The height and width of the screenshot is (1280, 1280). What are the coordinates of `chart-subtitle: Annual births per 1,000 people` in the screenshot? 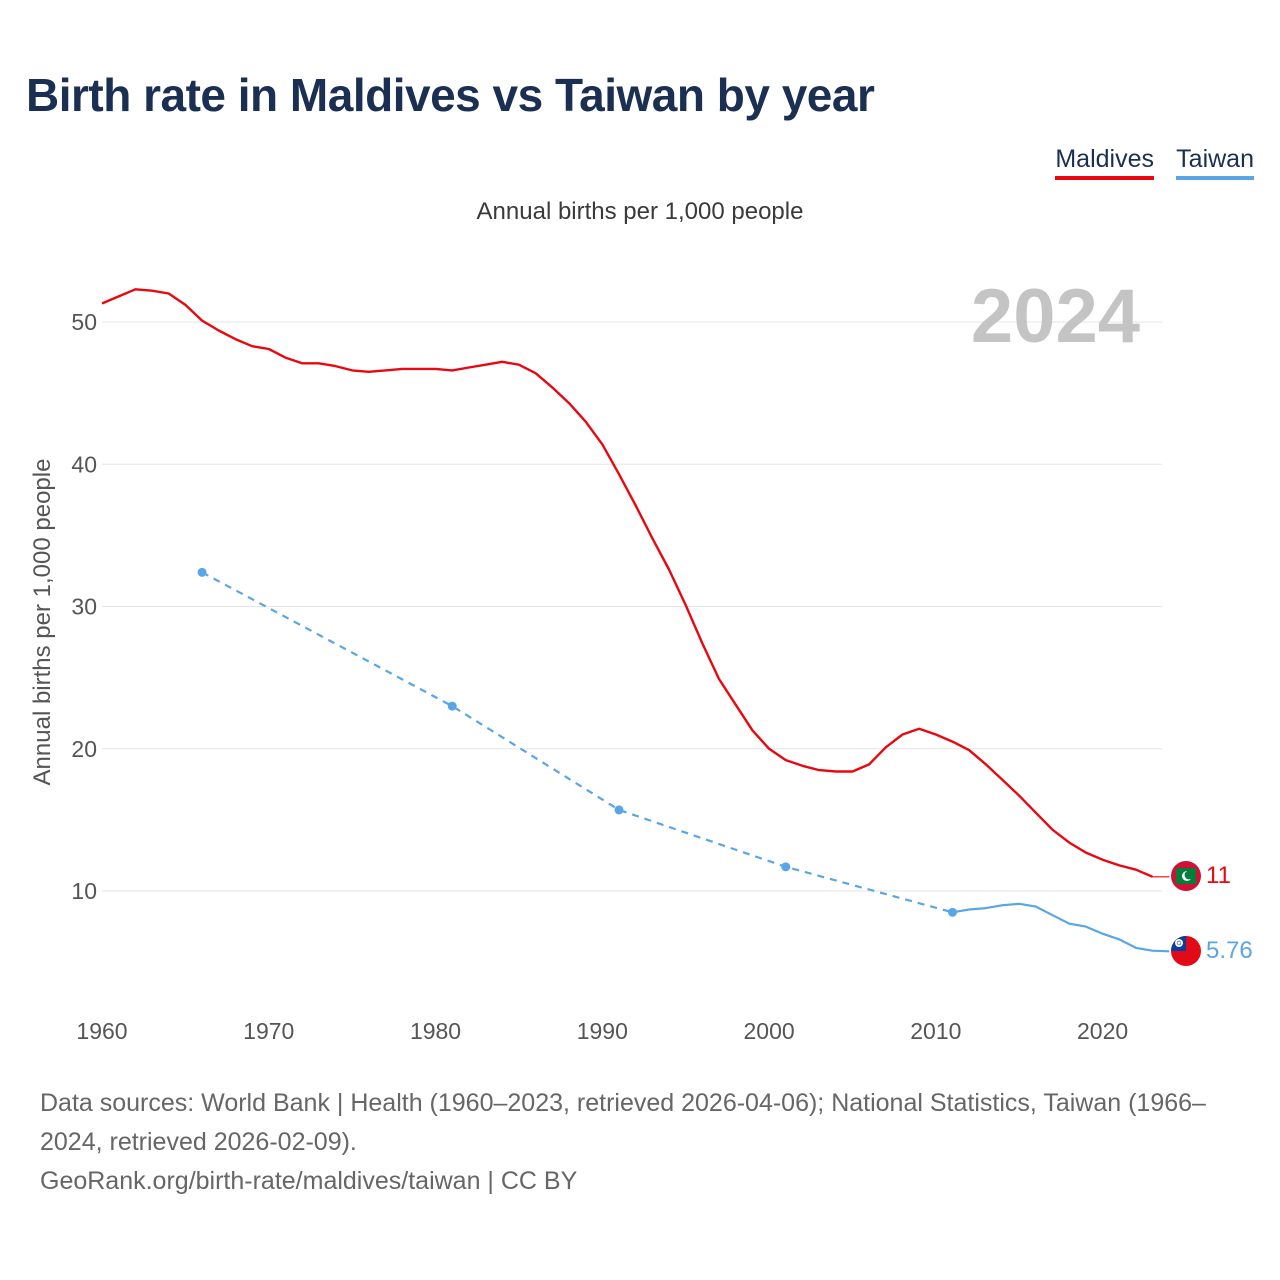 It's located at (640, 211).